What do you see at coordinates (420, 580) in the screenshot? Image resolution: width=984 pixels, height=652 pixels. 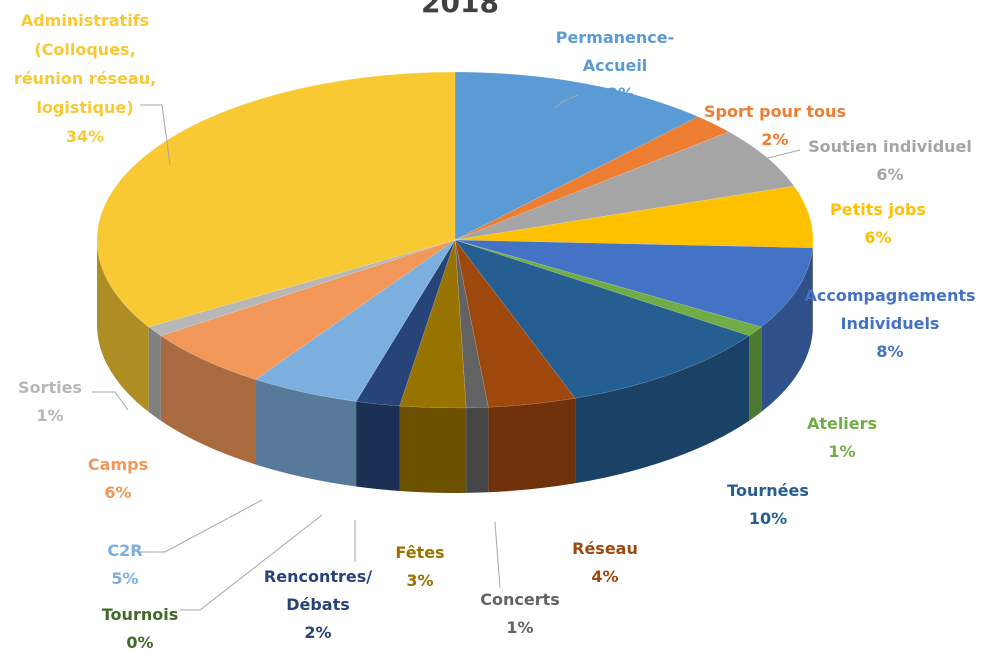 I see `value-label: 3%` at bounding box center [420, 580].